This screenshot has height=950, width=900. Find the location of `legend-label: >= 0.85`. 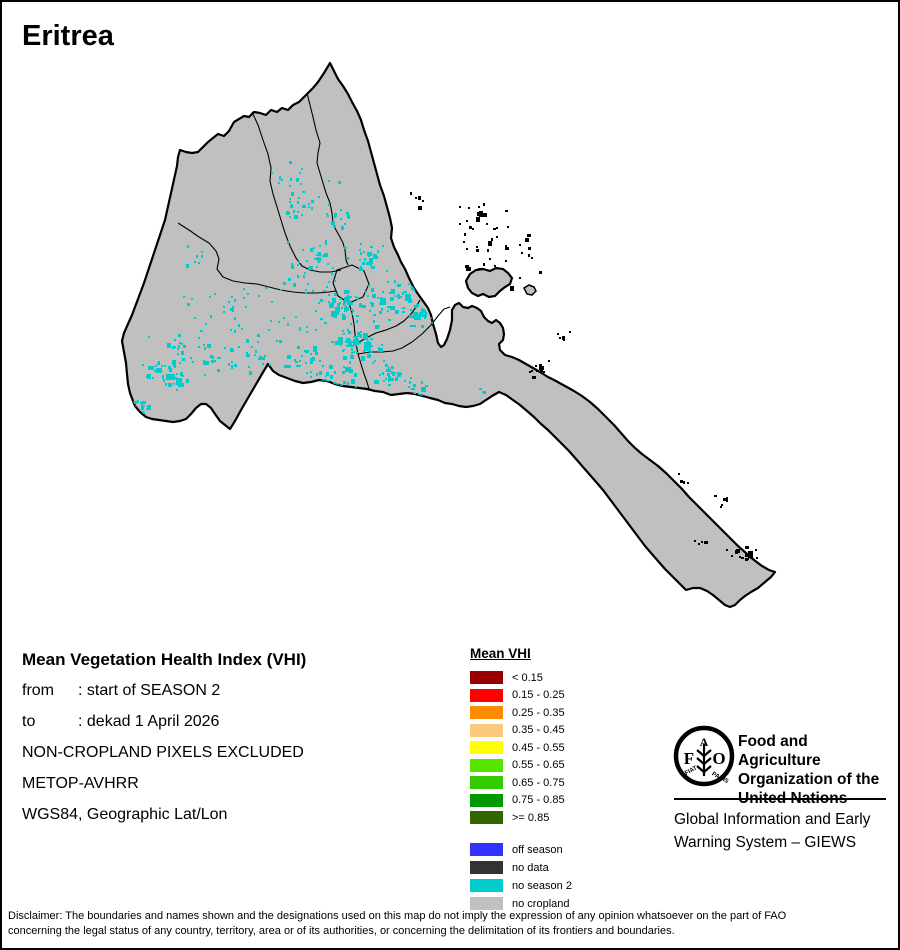

legend-label: >= 0.85 is located at coordinates (531, 817).